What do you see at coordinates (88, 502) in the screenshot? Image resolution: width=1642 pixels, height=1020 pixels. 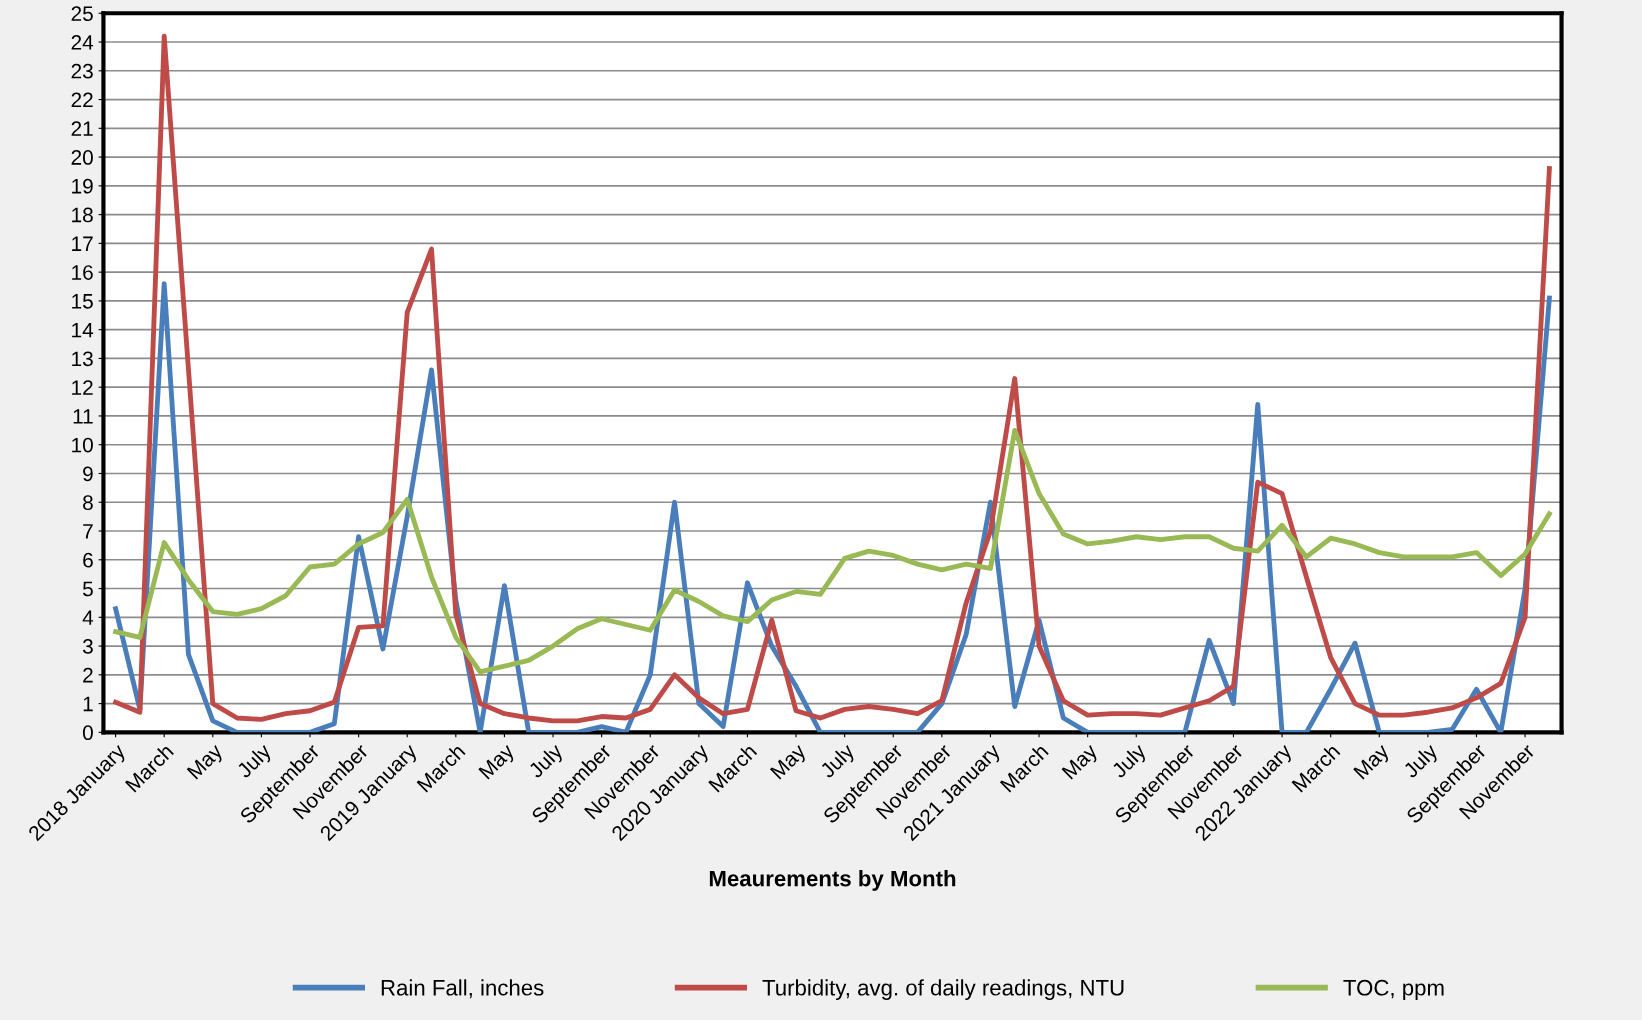 I see `y-tick-label: 8` at bounding box center [88, 502].